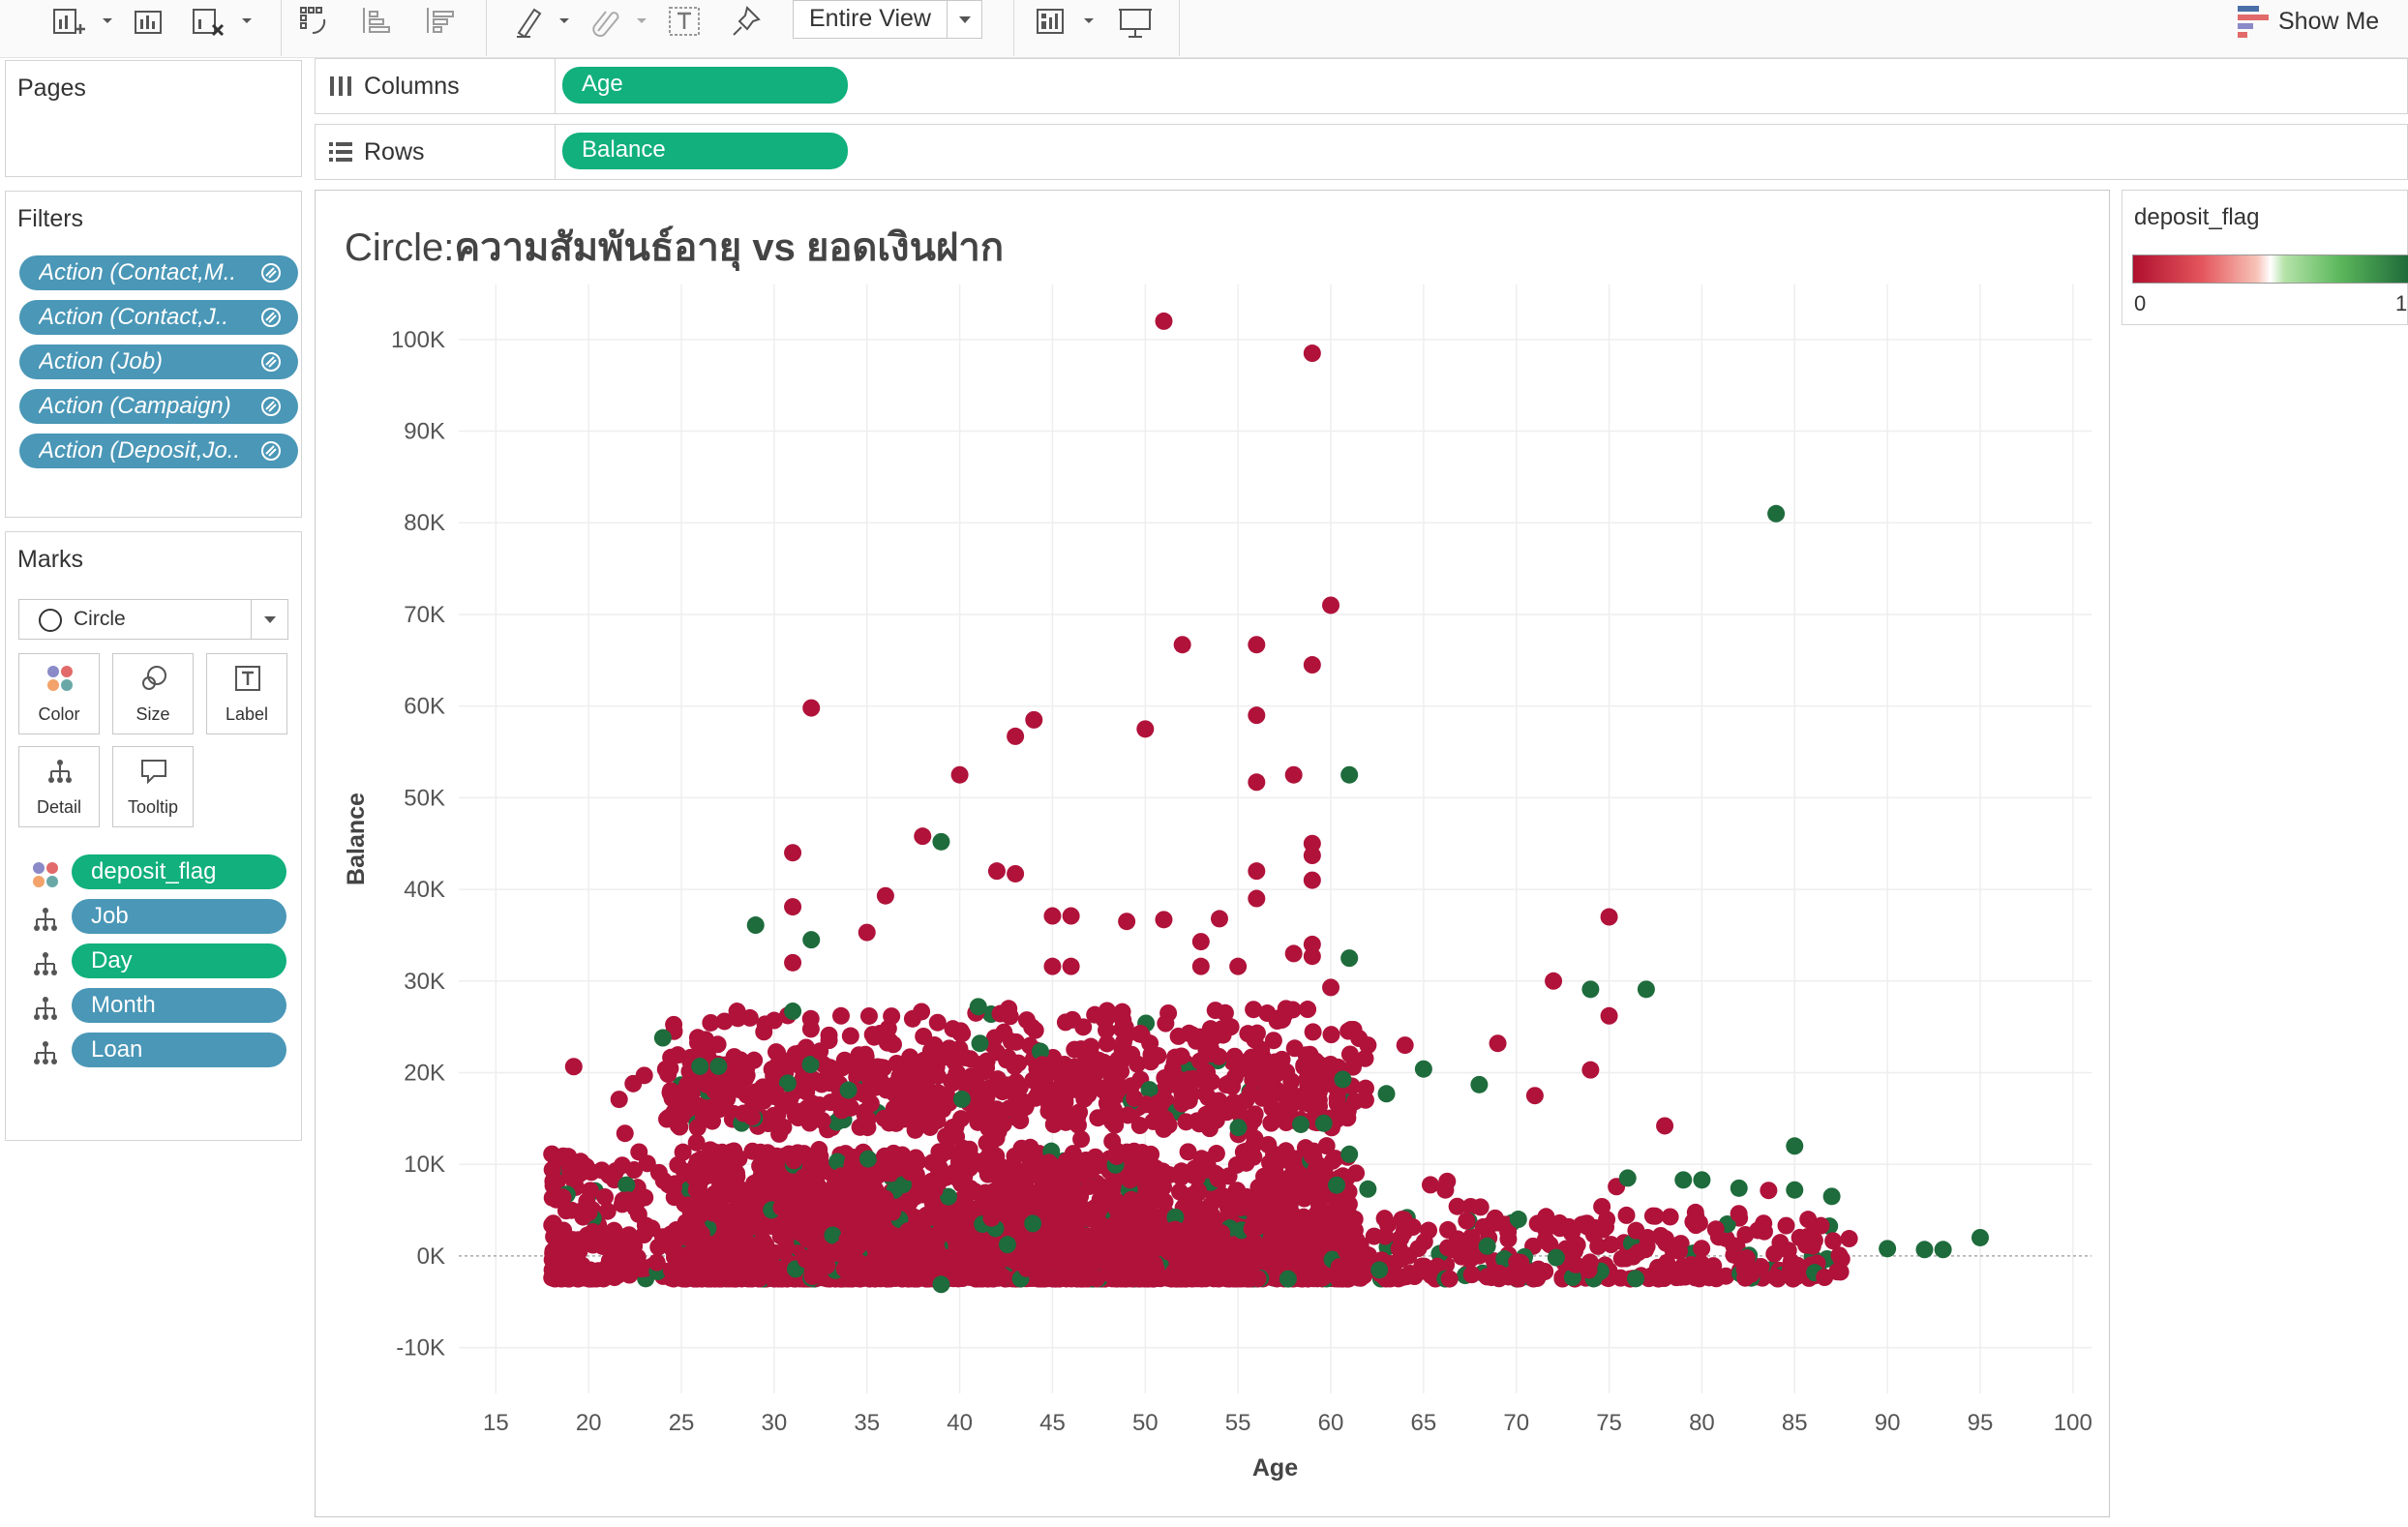 The height and width of the screenshot is (1527, 2408). What do you see at coordinates (153, 619) in the screenshot?
I see `mark-type-dropdown: Circle` at bounding box center [153, 619].